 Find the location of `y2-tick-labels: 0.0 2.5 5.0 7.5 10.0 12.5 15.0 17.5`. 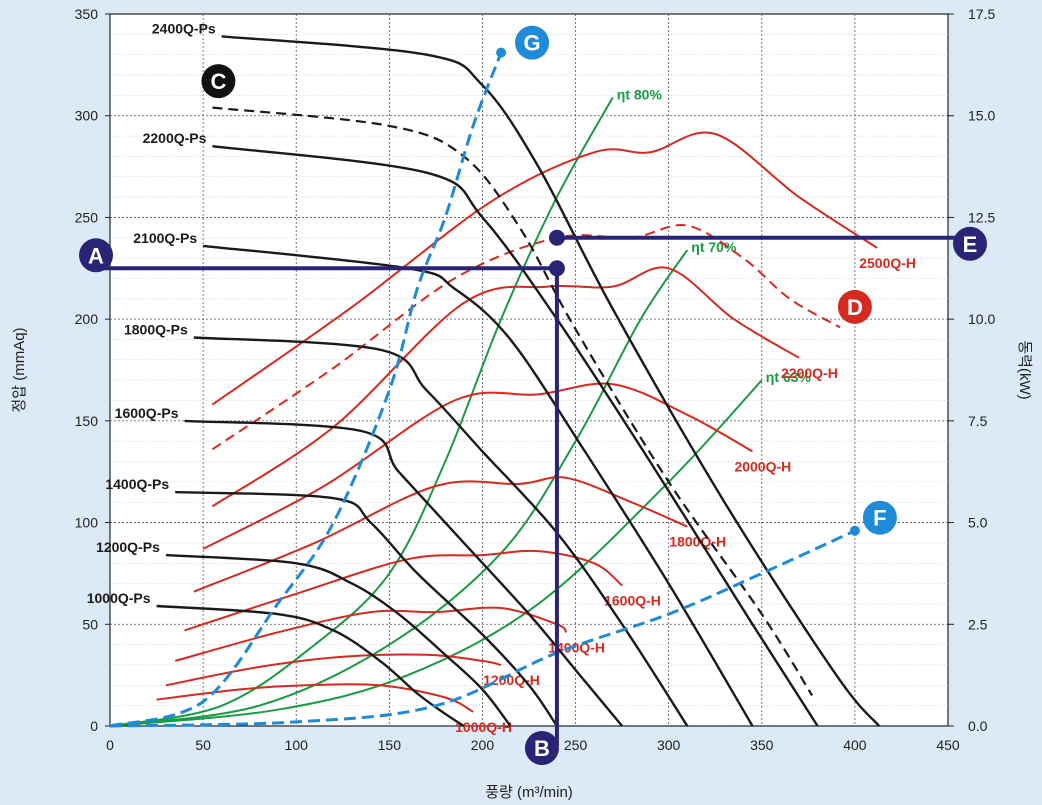

y2-tick-labels: 0.0 2.5 5.0 7.5 10.0 12.5 15.0 17.5 is located at coordinates (971, 370).